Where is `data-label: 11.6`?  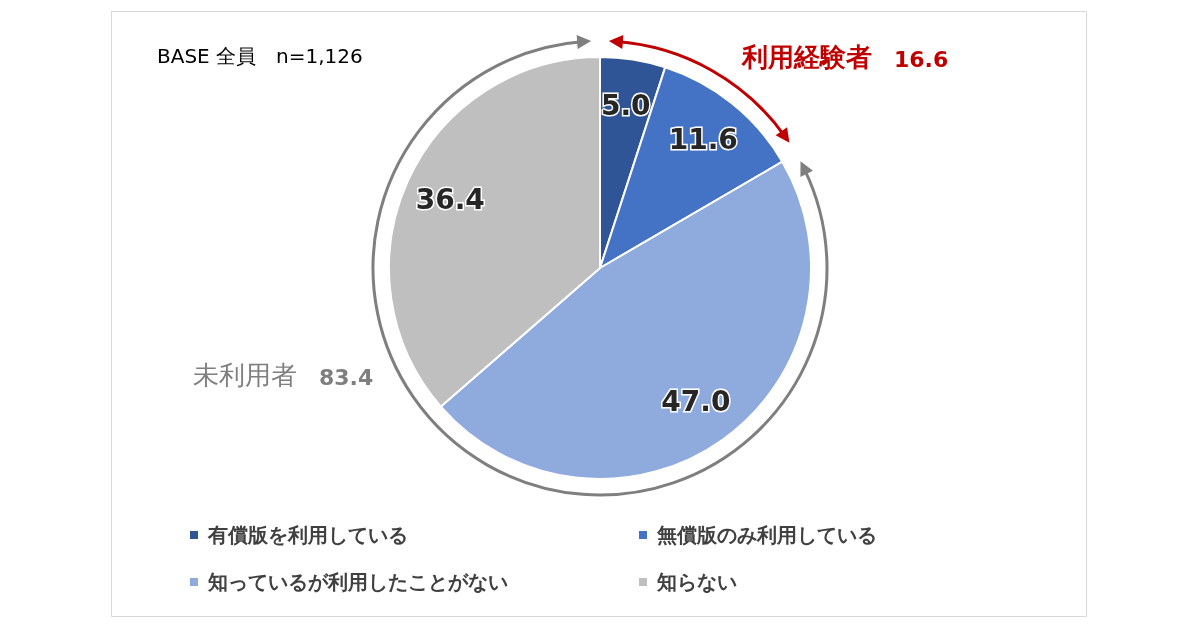
data-label: 11.6 is located at coordinates (703, 140).